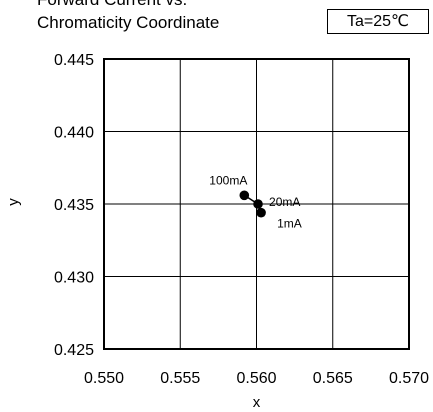 The height and width of the screenshot is (412, 433). What do you see at coordinates (112, 5) in the screenshot?
I see `chart-title-line-1: Forward Current vs.` at bounding box center [112, 5].